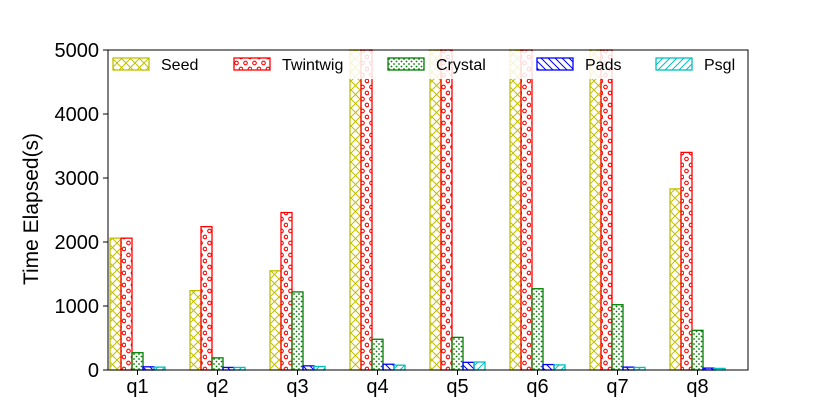 The image size is (830, 415). I want to click on legend-label-twintwig: Twintwig, so click(312, 65).